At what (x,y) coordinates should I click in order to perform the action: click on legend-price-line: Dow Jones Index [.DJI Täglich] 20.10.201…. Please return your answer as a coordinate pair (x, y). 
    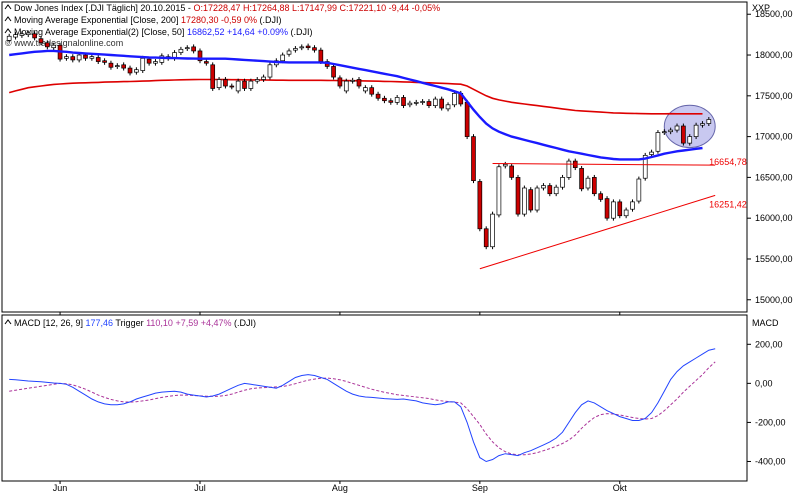
    Looking at the image, I should click on (227, 8).